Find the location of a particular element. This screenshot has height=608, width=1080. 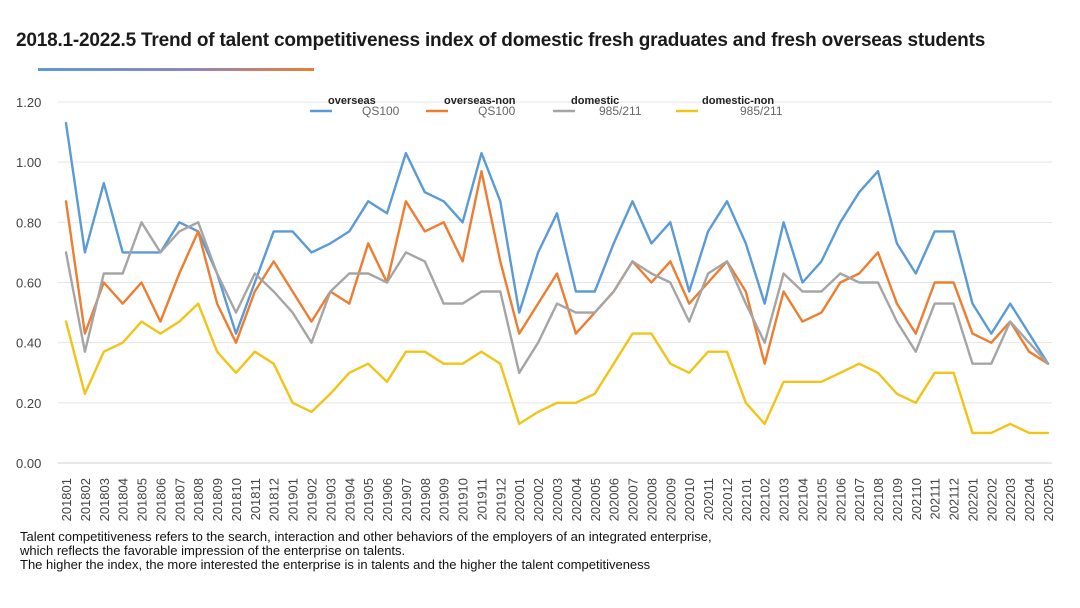

x-tick-label: 202111 is located at coordinates (935, 498).